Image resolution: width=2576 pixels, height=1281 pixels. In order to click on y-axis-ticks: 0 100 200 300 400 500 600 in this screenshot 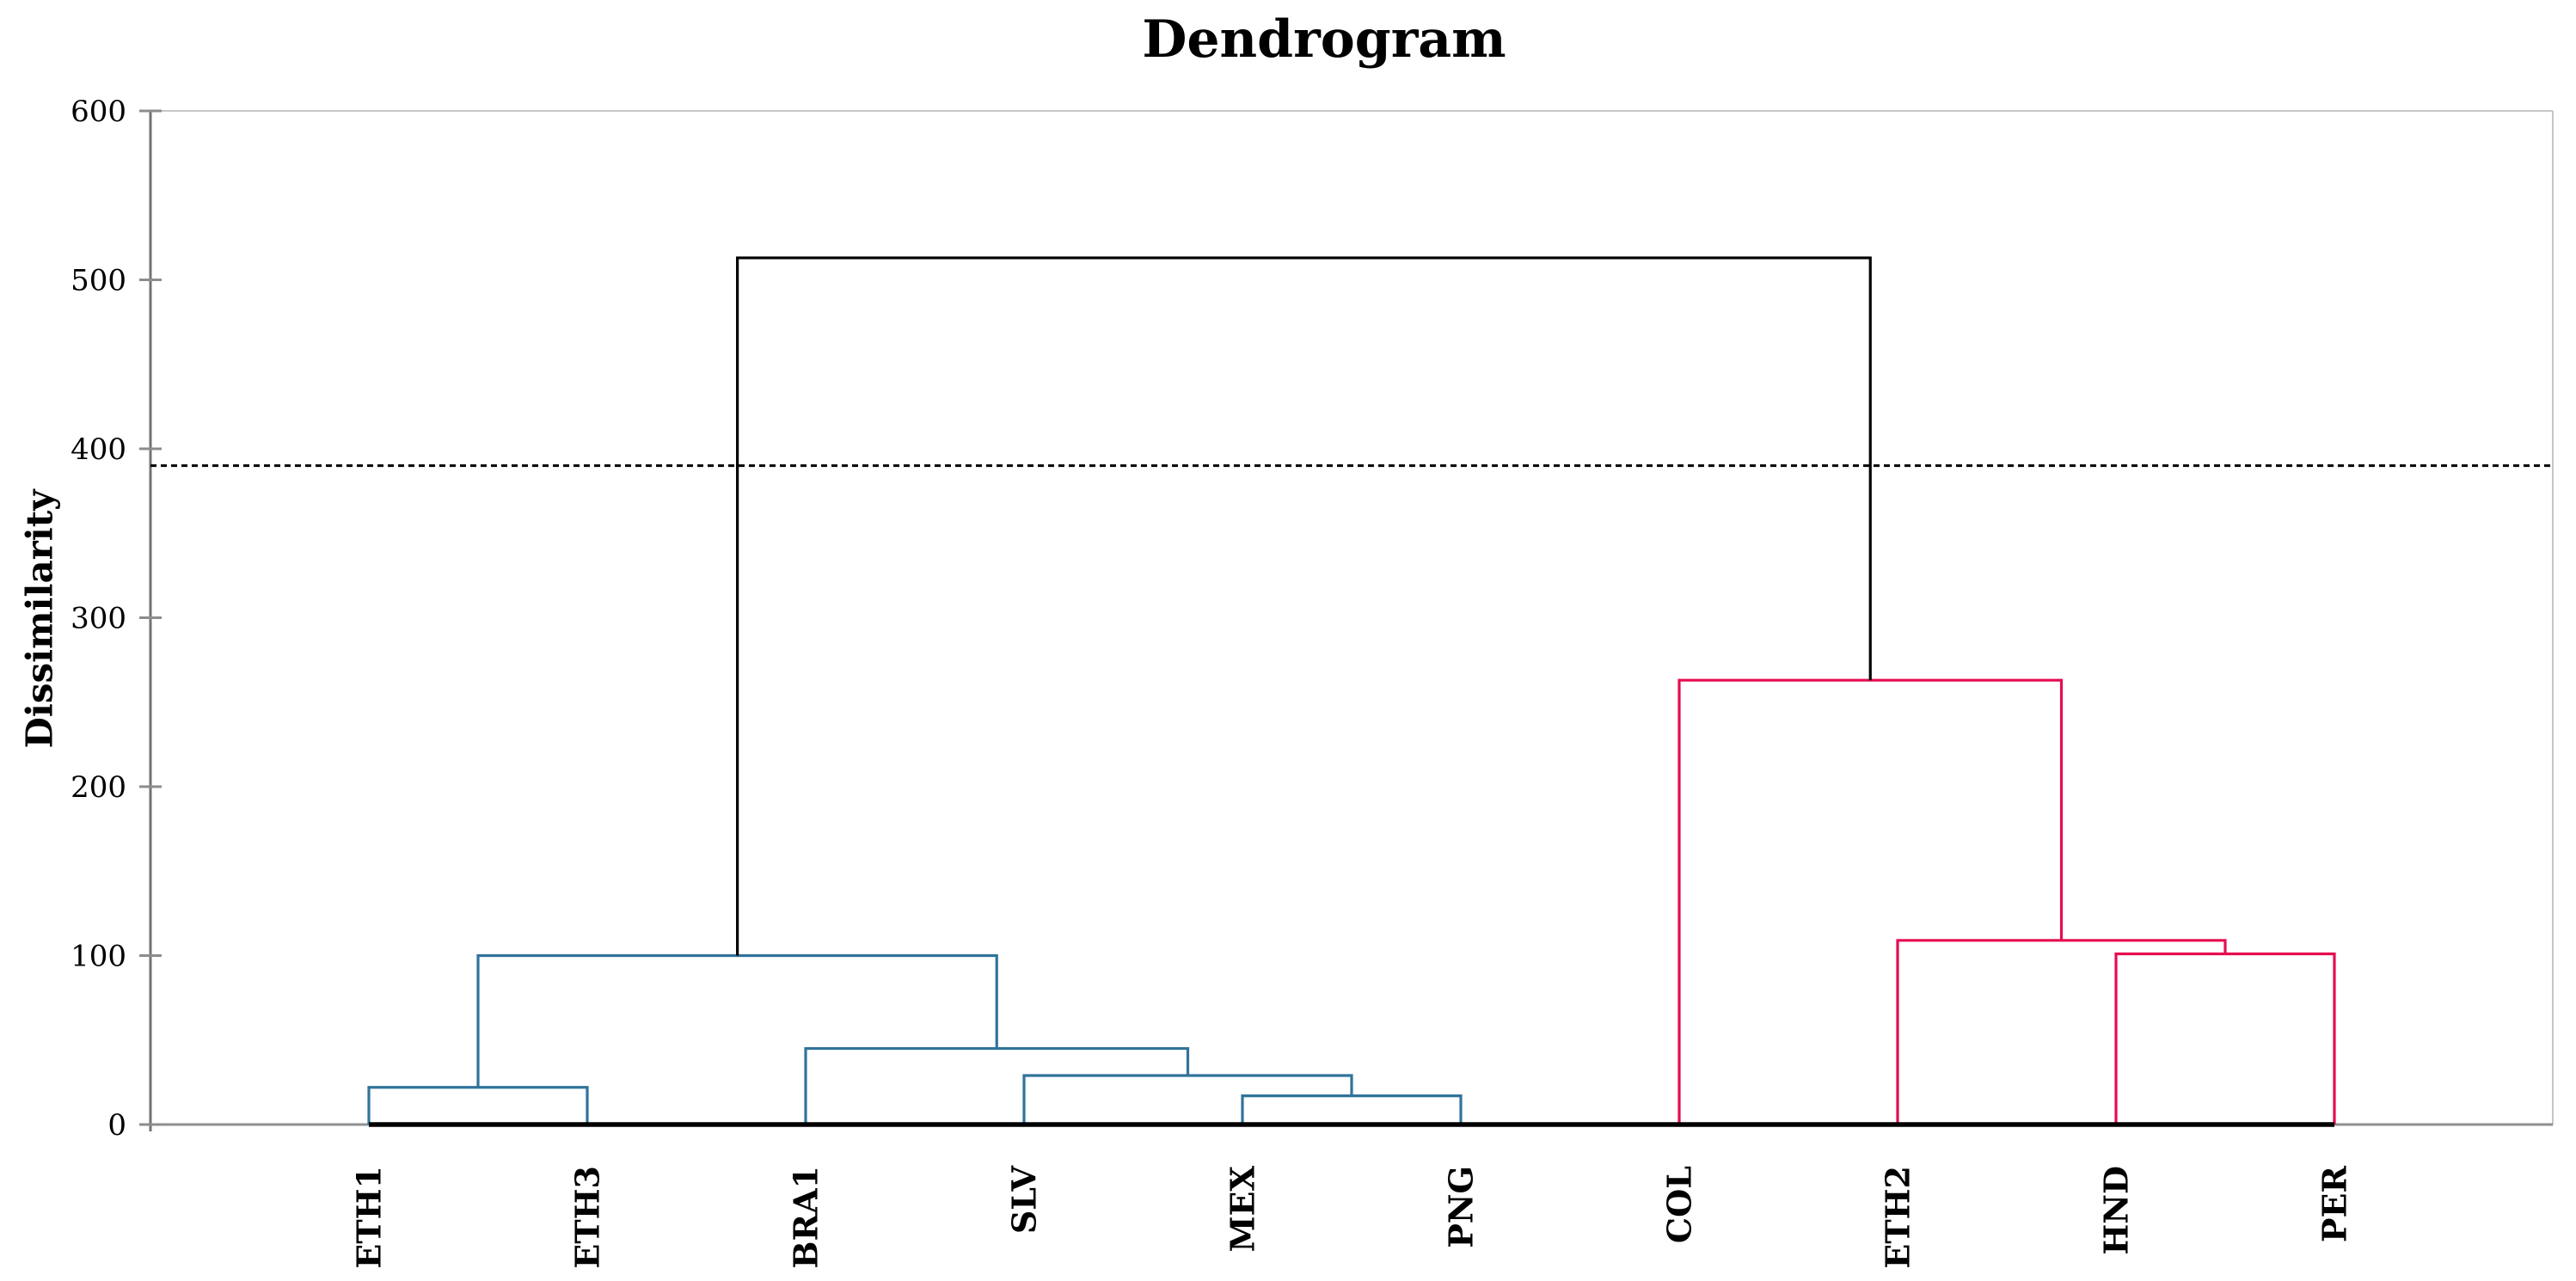, I will do `click(116, 619)`.